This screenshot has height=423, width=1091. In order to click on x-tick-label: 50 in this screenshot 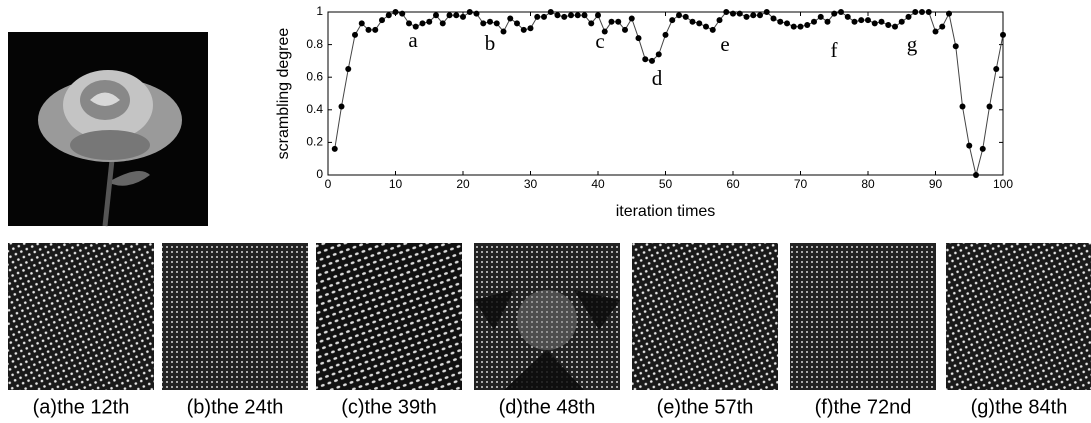, I will do `click(666, 184)`.